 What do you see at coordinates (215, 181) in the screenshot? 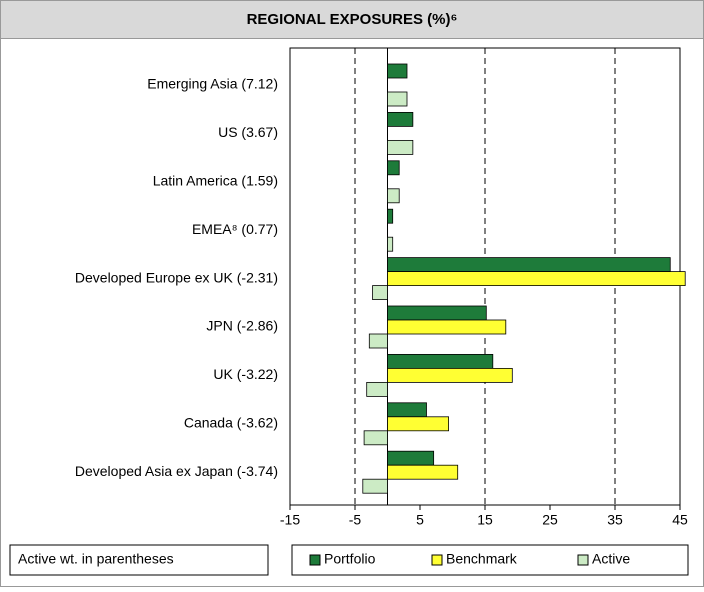
I see `y-tick-label: Latin America (1.59)` at bounding box center [215, 181].